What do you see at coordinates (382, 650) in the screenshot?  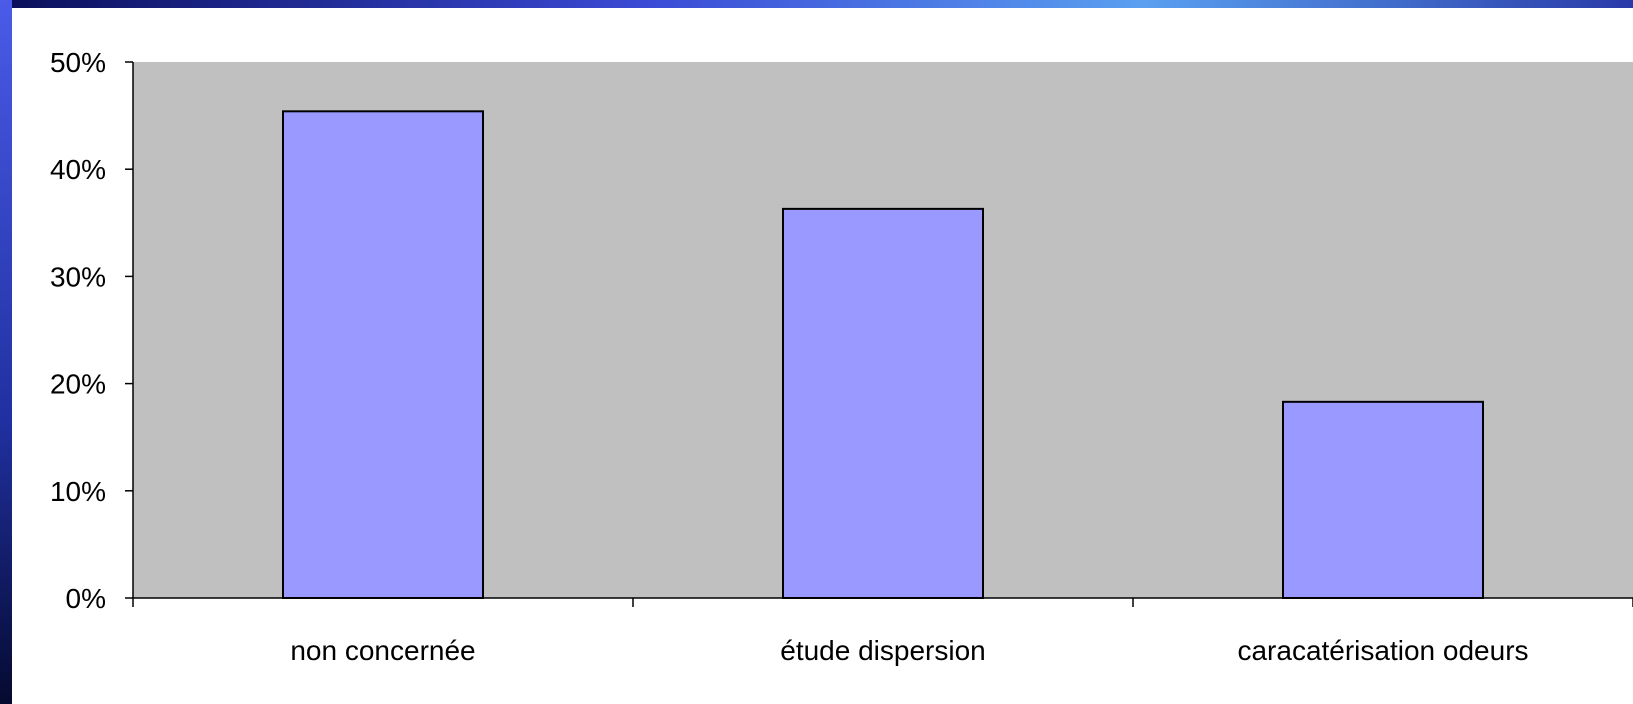 I see `x-tick-label: non concernée` at bounding box center [382, 650].